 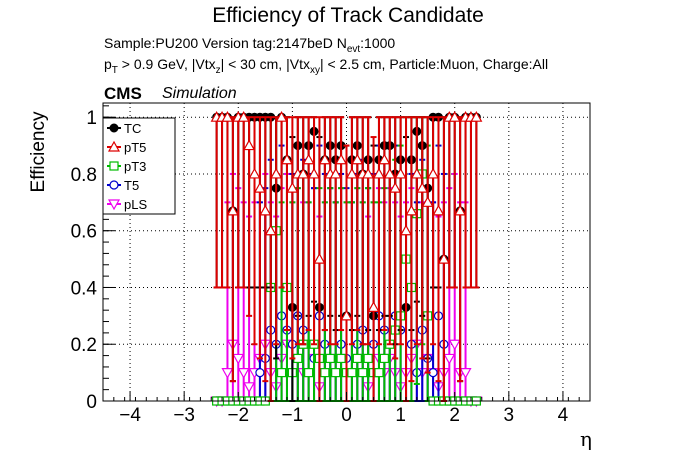 I want to click on legend-label-T5: T5, so click(x=131, y=185).